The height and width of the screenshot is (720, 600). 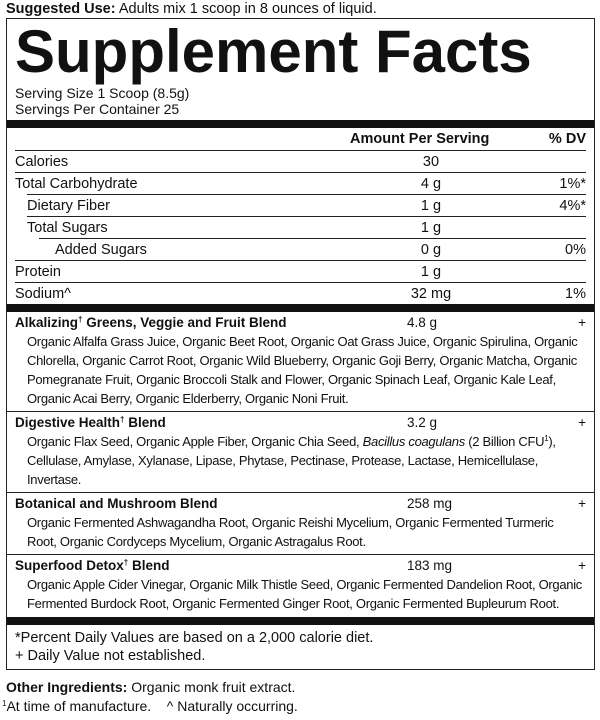 What do you see at coordinates (575, 293) in the screenshot?
I see `nutrient-dv: 1%` at bounding box center [575, 293].